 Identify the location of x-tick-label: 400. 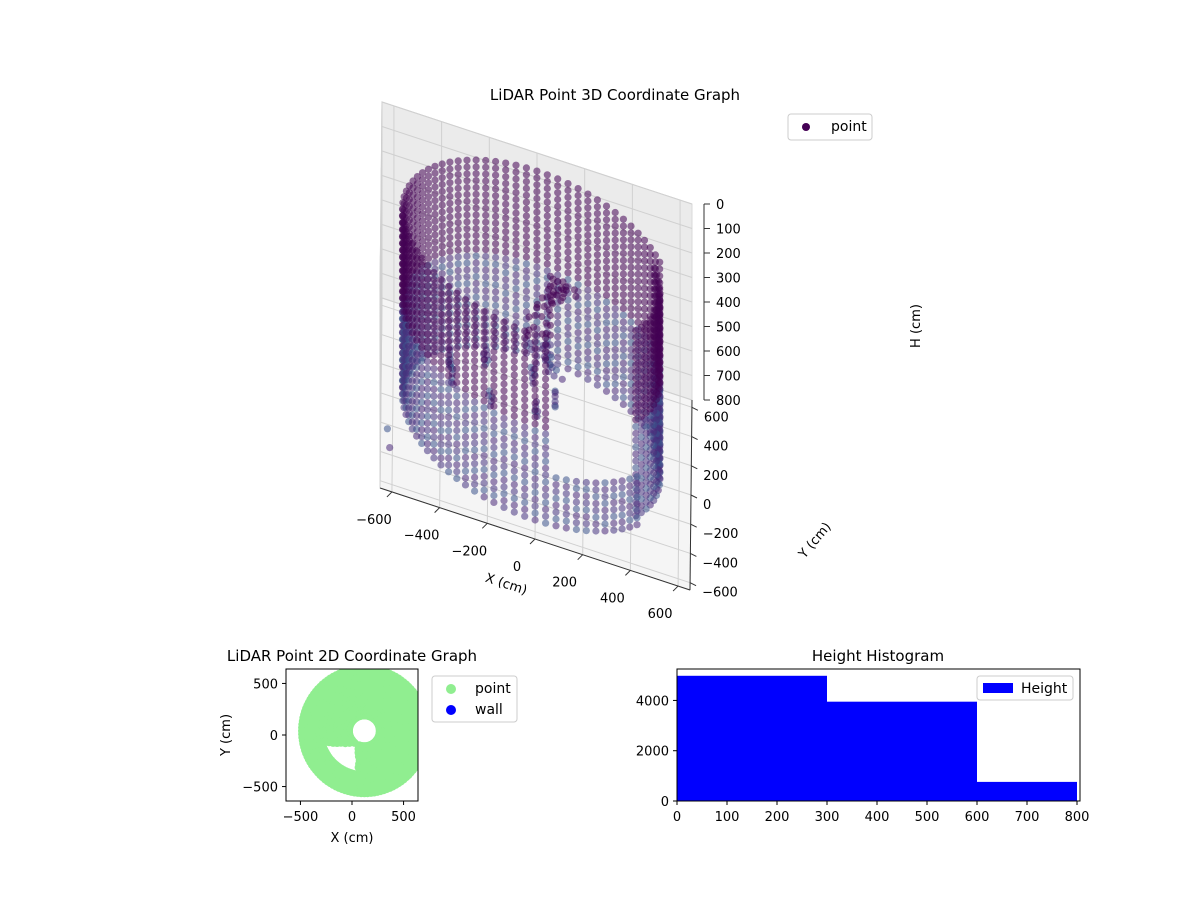
(877, 817).